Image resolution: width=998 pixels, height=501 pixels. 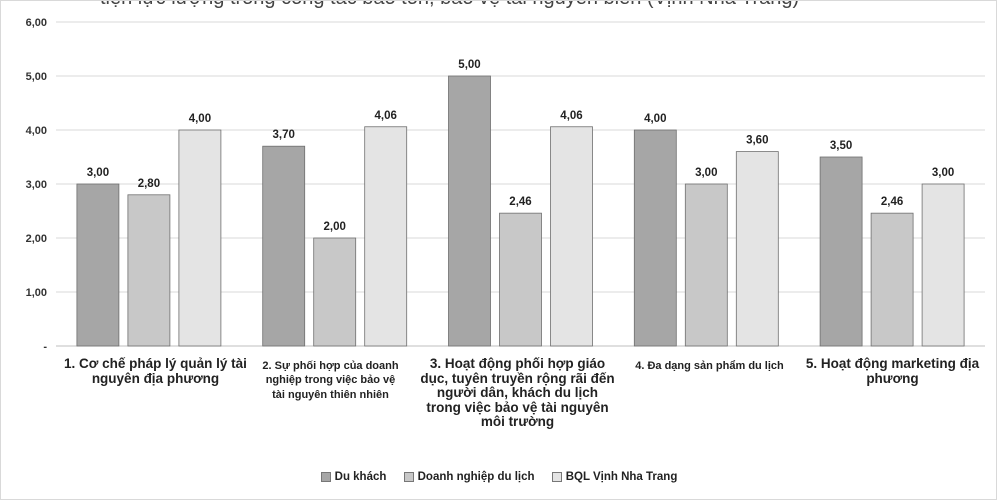 I want to click on bar-series3-cat3, so click(x=571, y=236).